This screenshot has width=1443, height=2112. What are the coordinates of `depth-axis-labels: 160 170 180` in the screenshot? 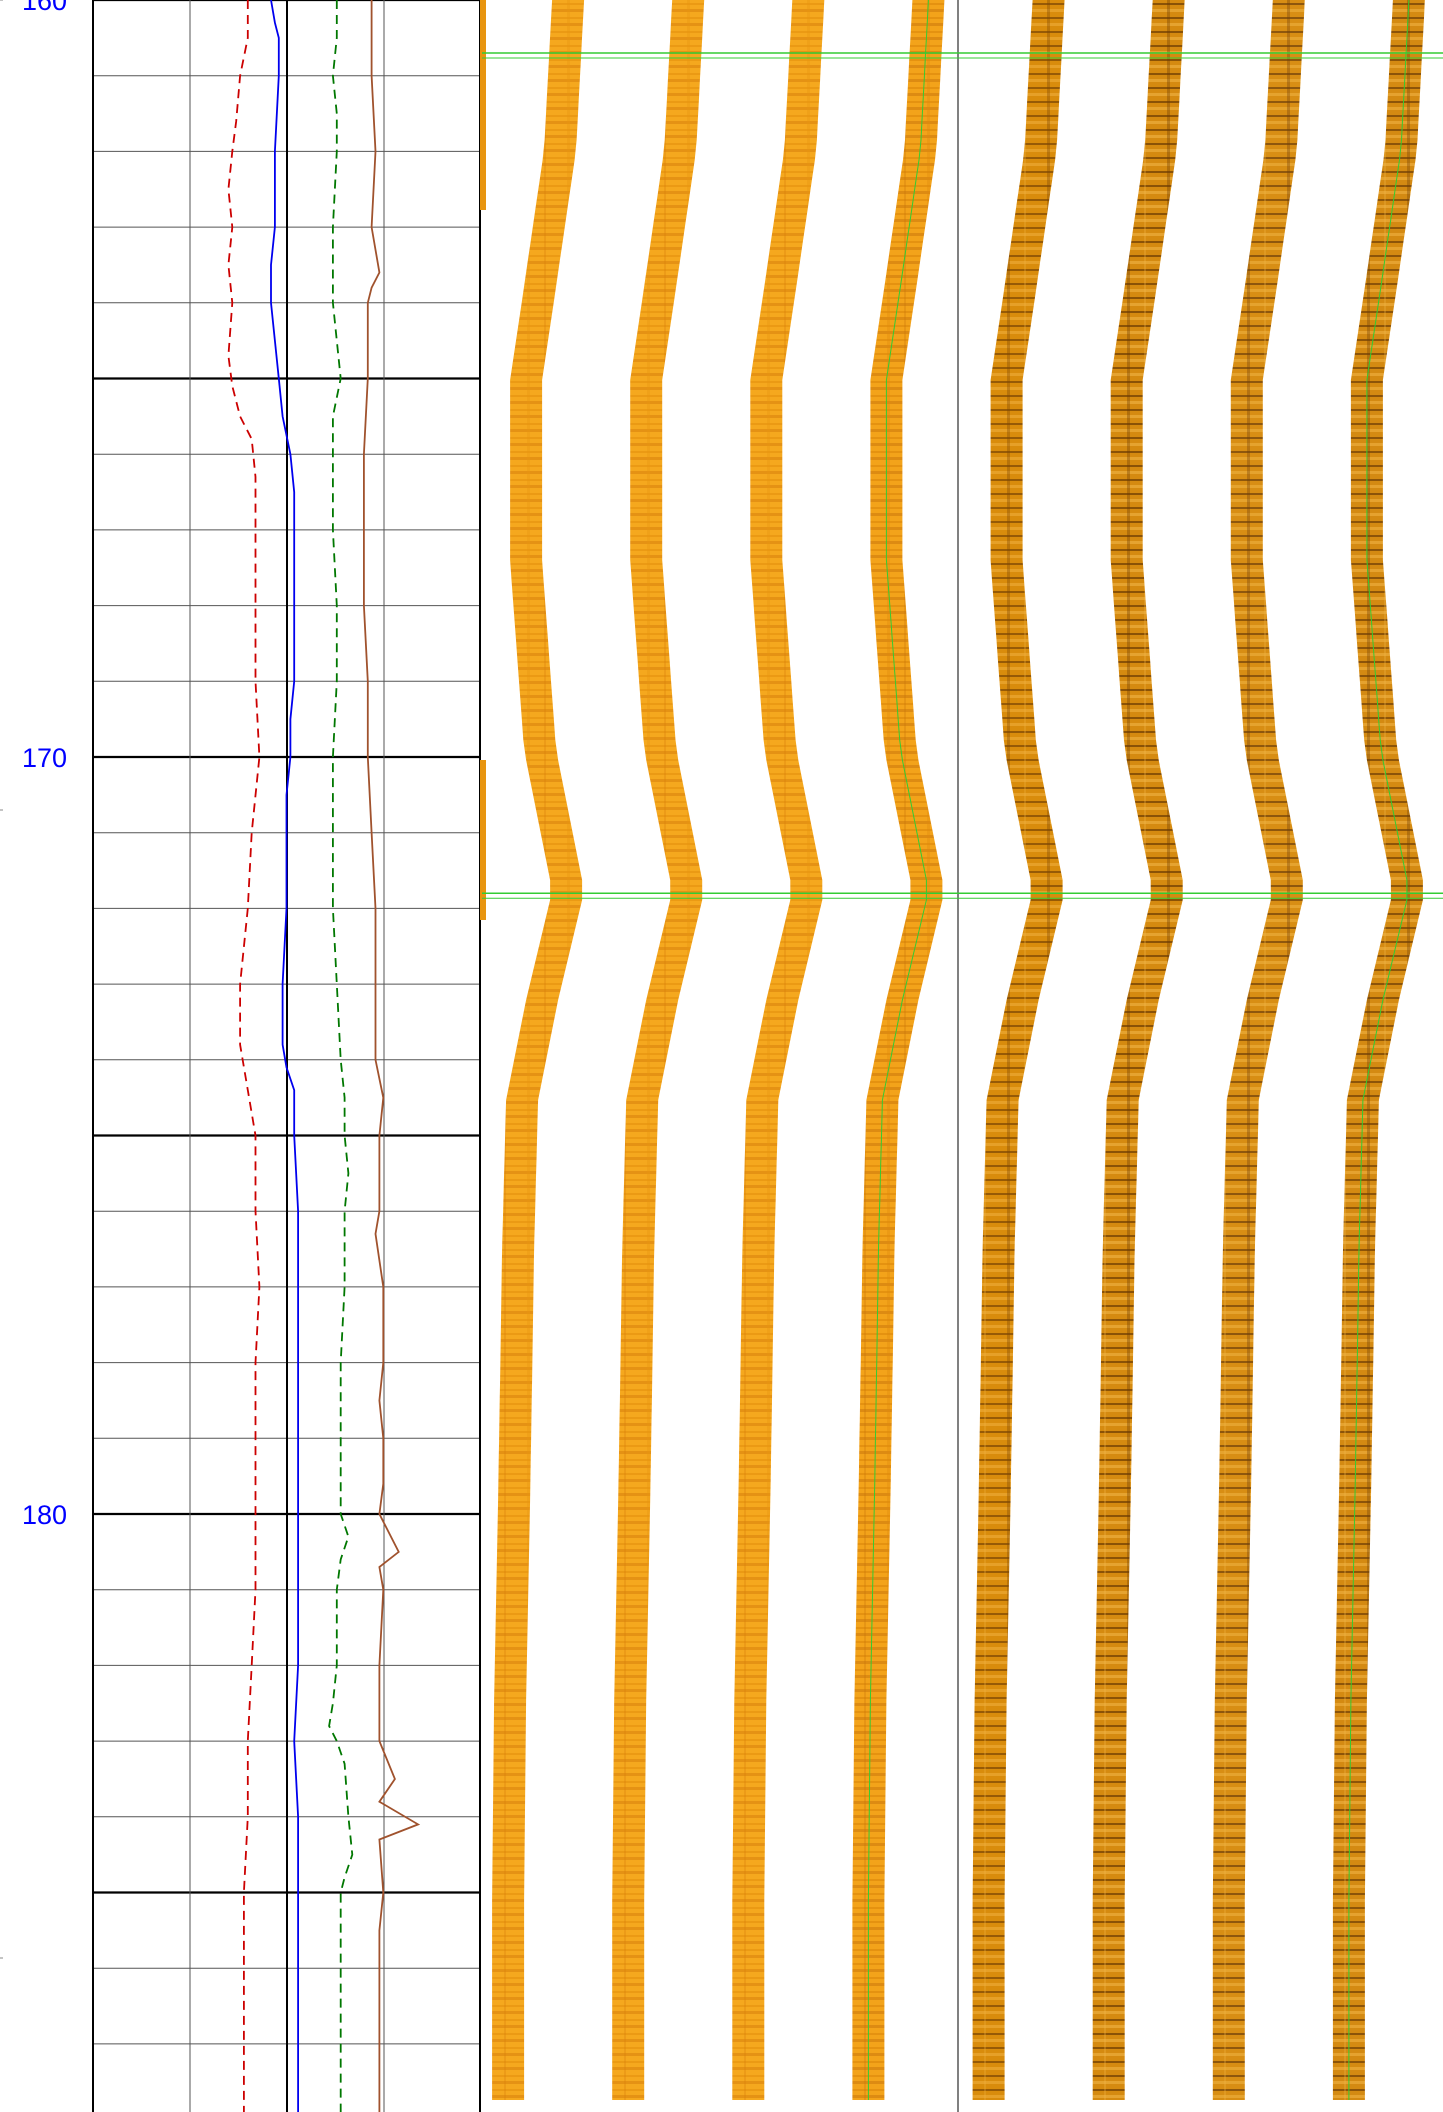 It's located at (44, 765).